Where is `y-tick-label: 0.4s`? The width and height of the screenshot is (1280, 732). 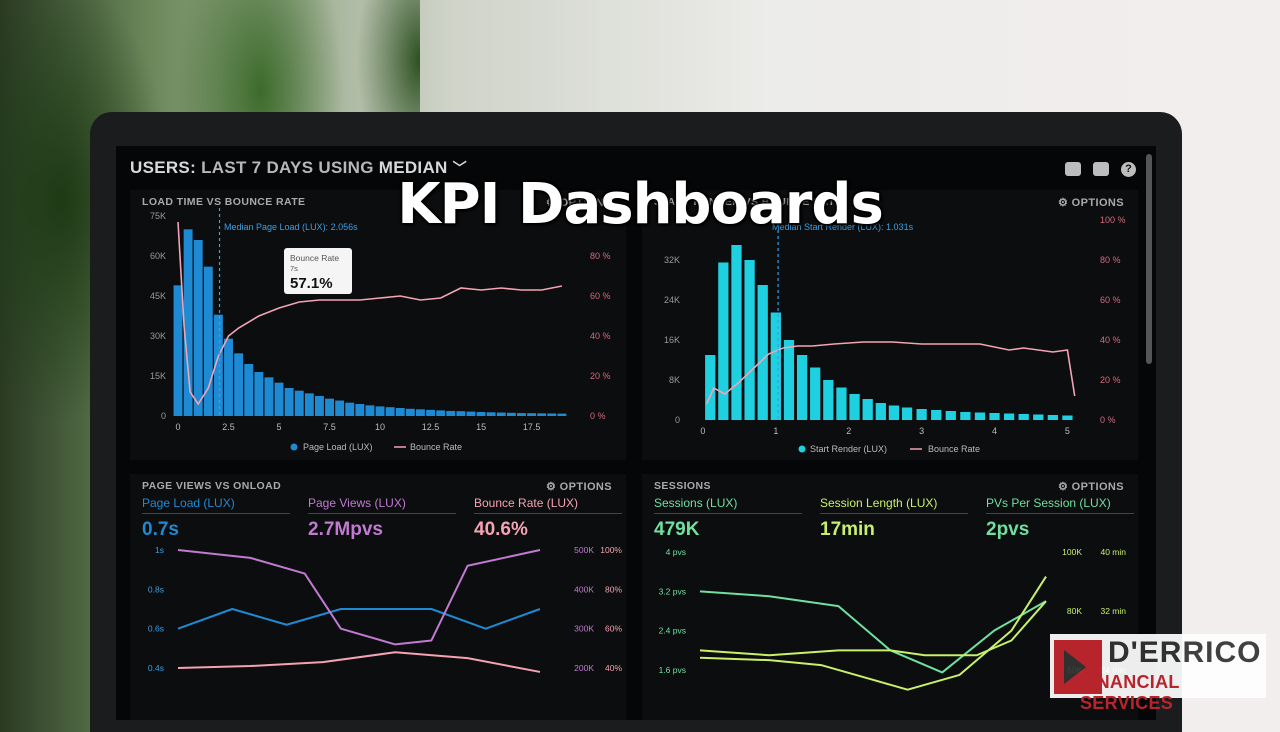
y-tick-label: 0.4s is located at coordinates (156, 668).